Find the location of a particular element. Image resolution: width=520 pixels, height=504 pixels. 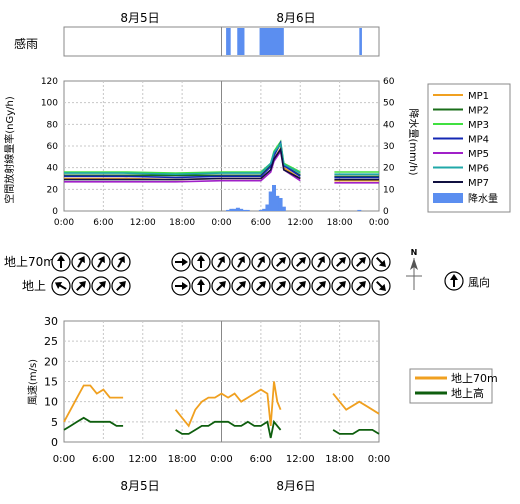

wind-xtick-1: 6:00 is located at coordinates (103, 459).